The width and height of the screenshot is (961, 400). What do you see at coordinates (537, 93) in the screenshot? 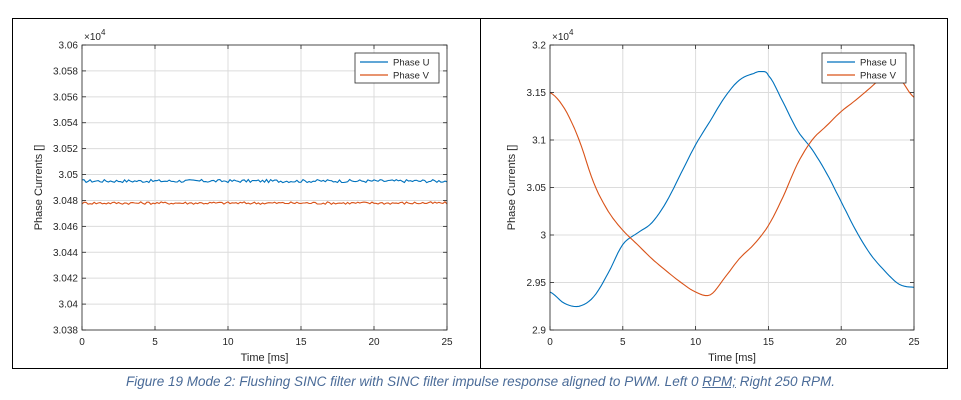
I see `y-tick-label: 3.15` at bounding box center [537, 93].